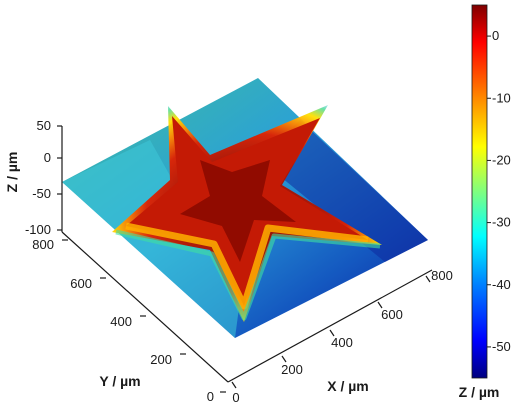 The image size is (512, 407). What do you see at coordinates (499, 191) in the screenshot?
I see `colorbar-ticks: 0 -10 -20 -30 -40 -50` at bounding box center [499, 191].